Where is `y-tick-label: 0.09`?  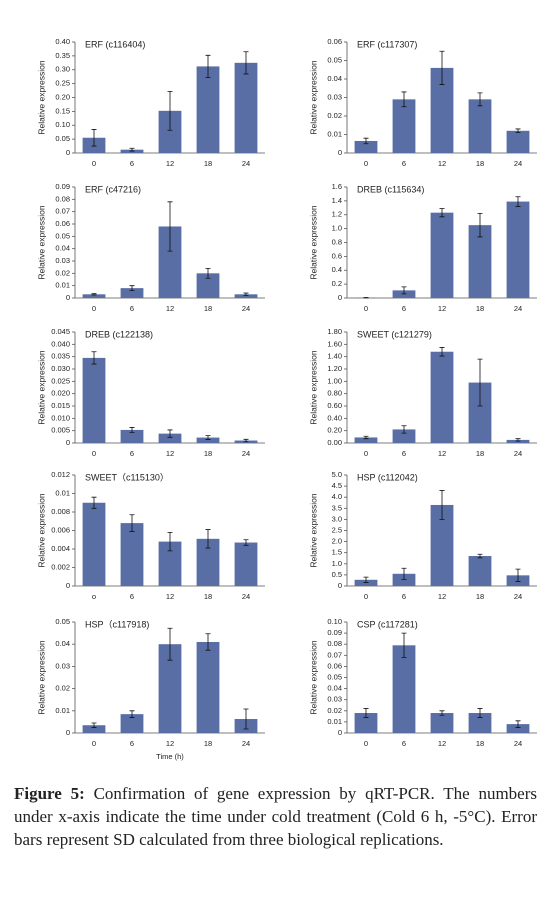
y-tick-label: 0.09 is located at coordinates (334, 632).